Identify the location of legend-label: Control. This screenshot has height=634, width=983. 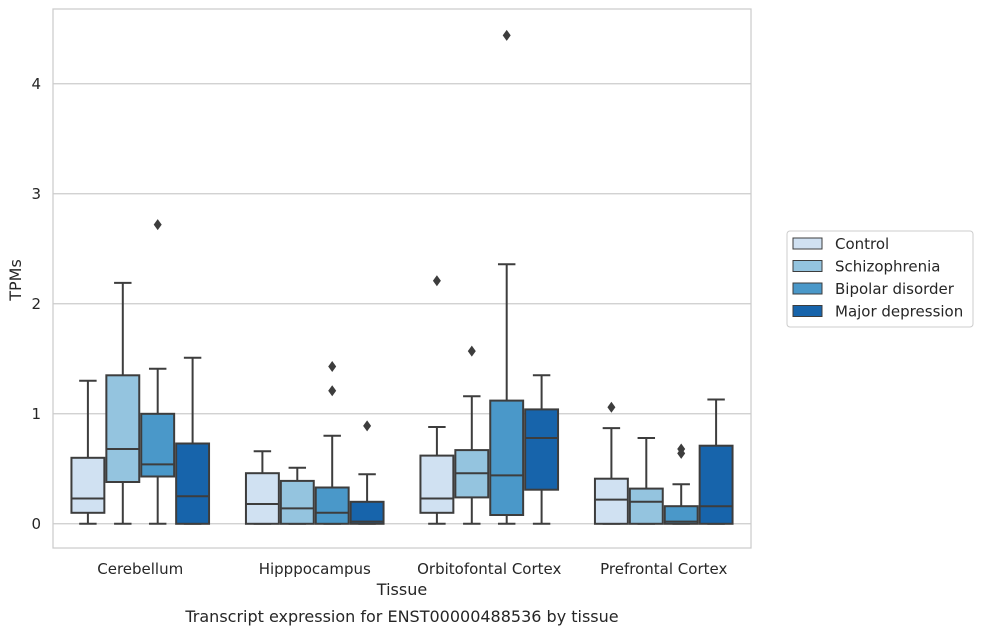
(862, 244).